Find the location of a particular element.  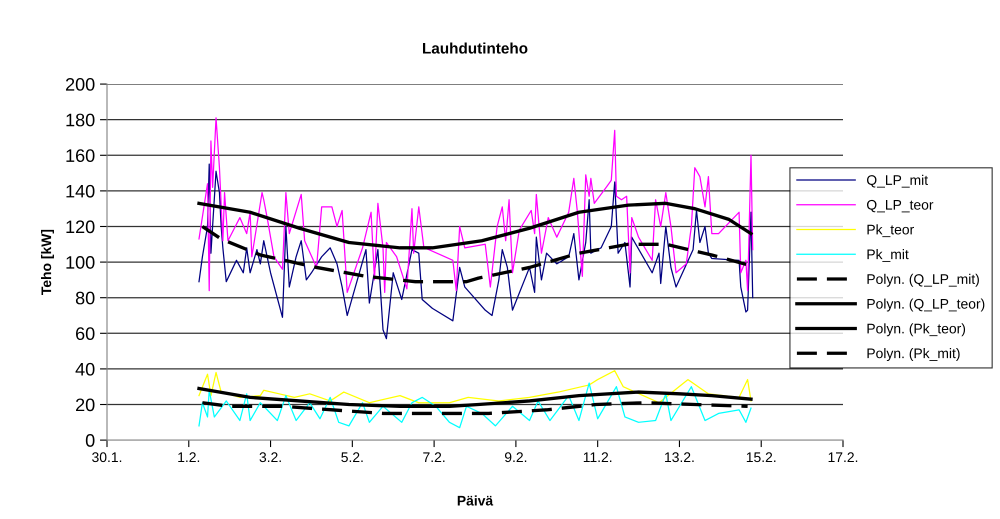

y-tick-label: 60 is located at coordinates (85, 333).